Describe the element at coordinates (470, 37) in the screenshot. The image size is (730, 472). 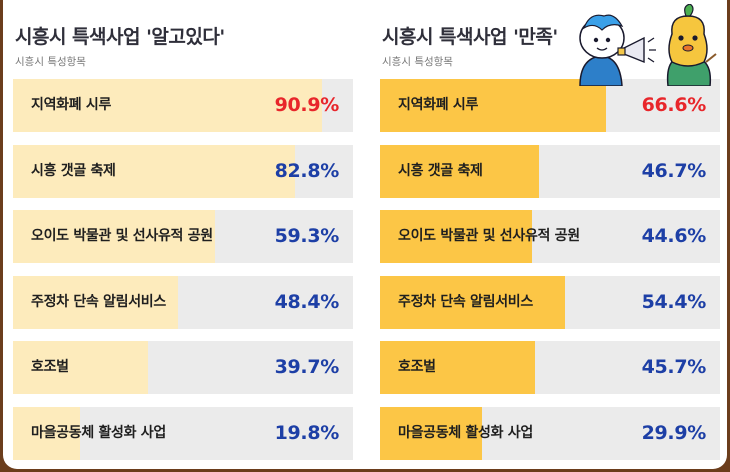
I see `chart-title: 시흥시 특색사업 '만족'` at that location.